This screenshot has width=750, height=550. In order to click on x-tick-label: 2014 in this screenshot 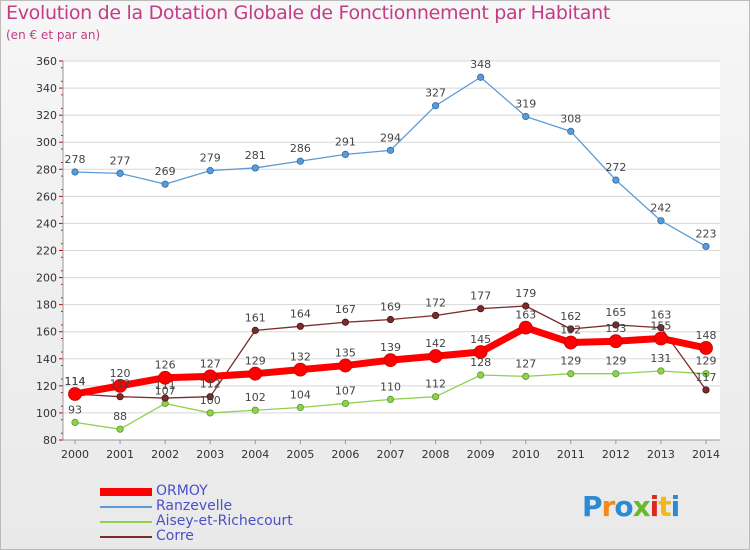, I will do `click(706, 454)`.